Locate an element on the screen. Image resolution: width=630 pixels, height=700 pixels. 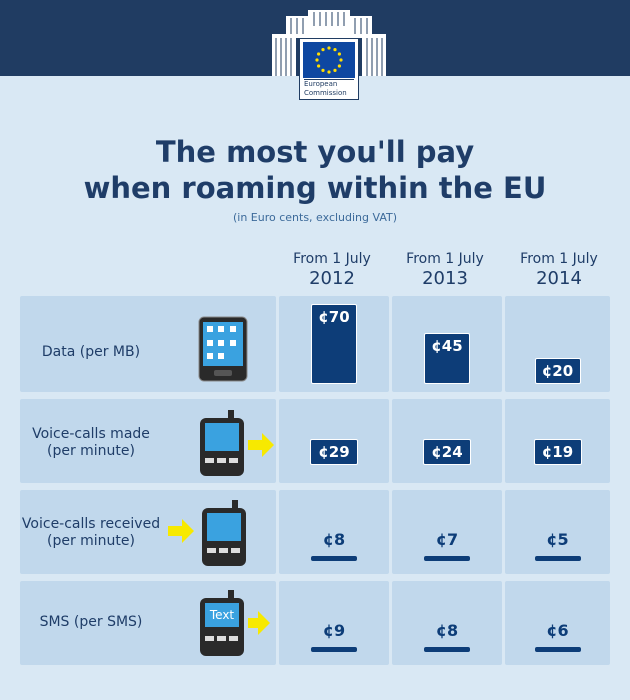
value-label-2-2: ¢5 is located at coordinates (557, 539).